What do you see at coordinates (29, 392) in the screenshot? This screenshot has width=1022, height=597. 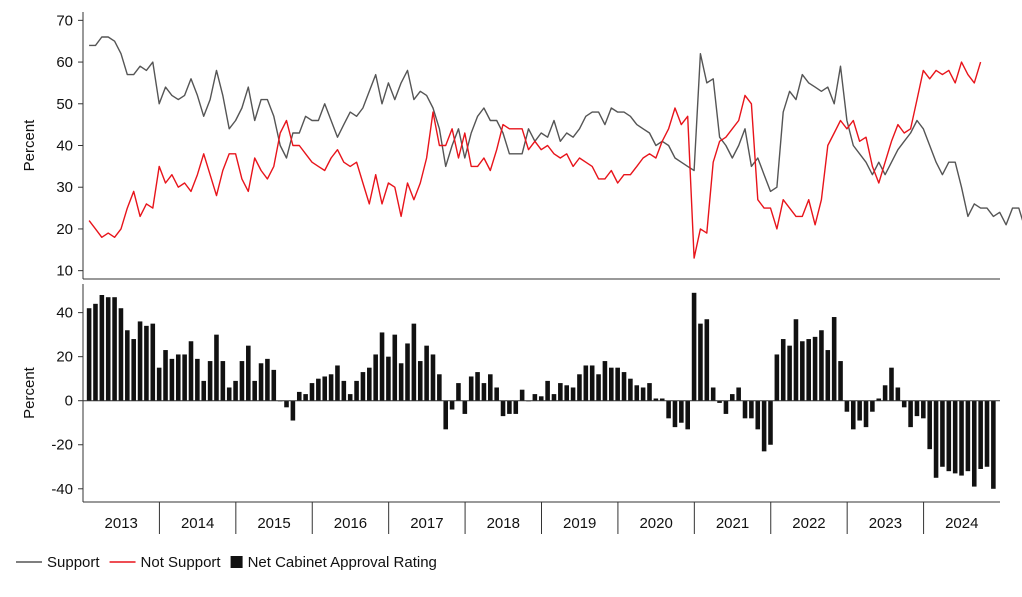 I see `bottom-y-axis-title: Percent` at bounding box center [29, 392].